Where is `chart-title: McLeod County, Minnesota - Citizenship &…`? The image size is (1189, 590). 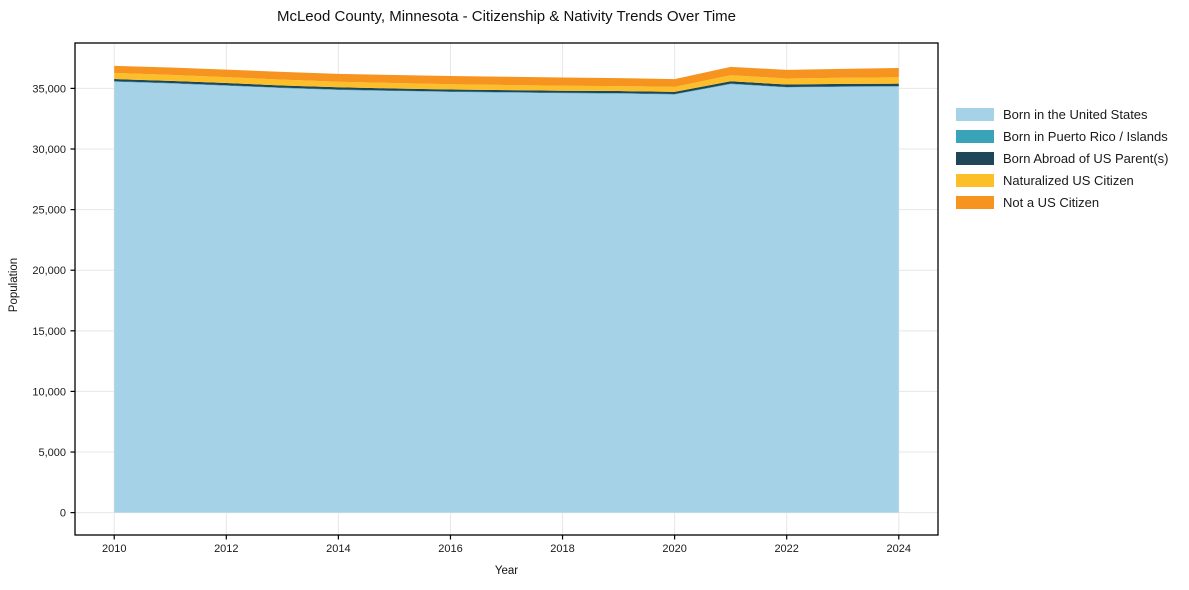 chart-title: McLeod County, Minnesota - Citizenship &… is located at coordinates (506, 16).